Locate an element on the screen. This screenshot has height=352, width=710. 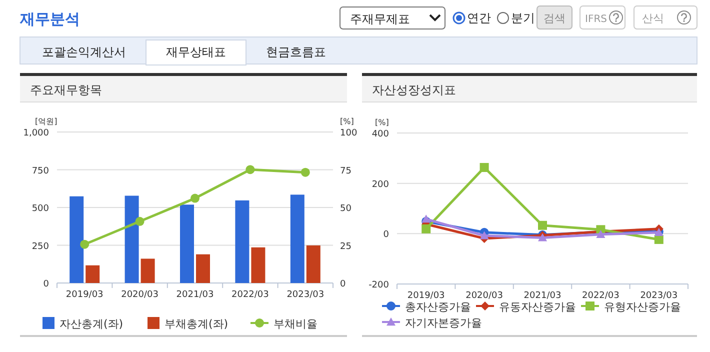
y-tick-label: 500 is located at coordinates (41, 209).